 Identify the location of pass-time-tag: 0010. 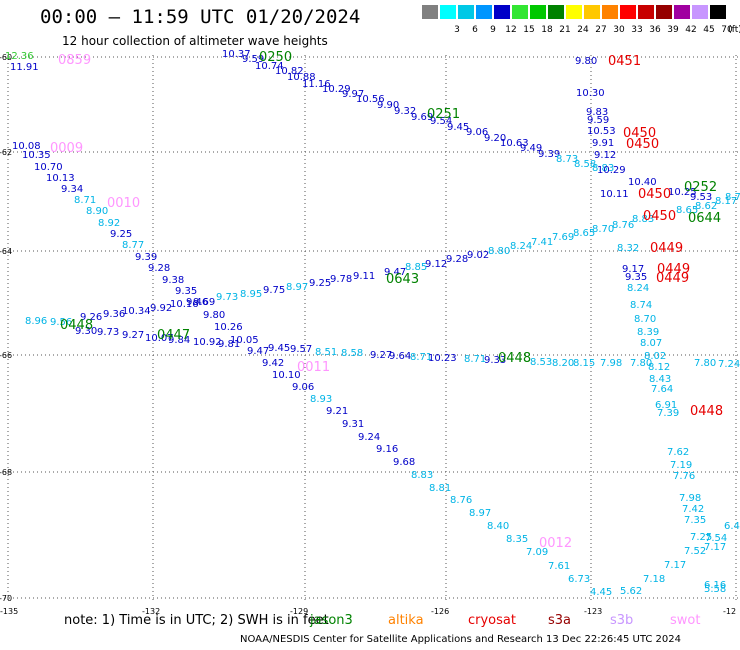
(123, 203).